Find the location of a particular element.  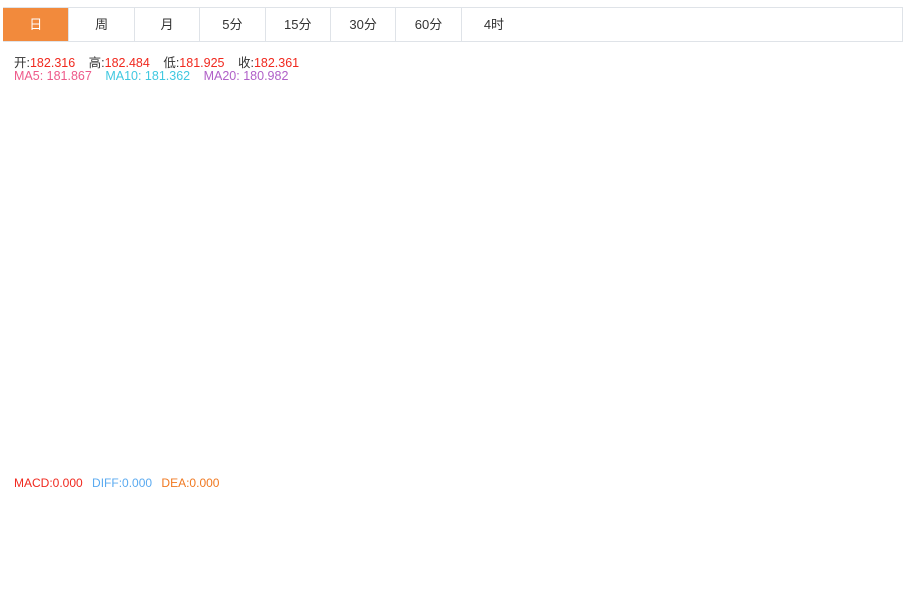

price-tick-label: 178.944 is located at coordinates (861, 221).